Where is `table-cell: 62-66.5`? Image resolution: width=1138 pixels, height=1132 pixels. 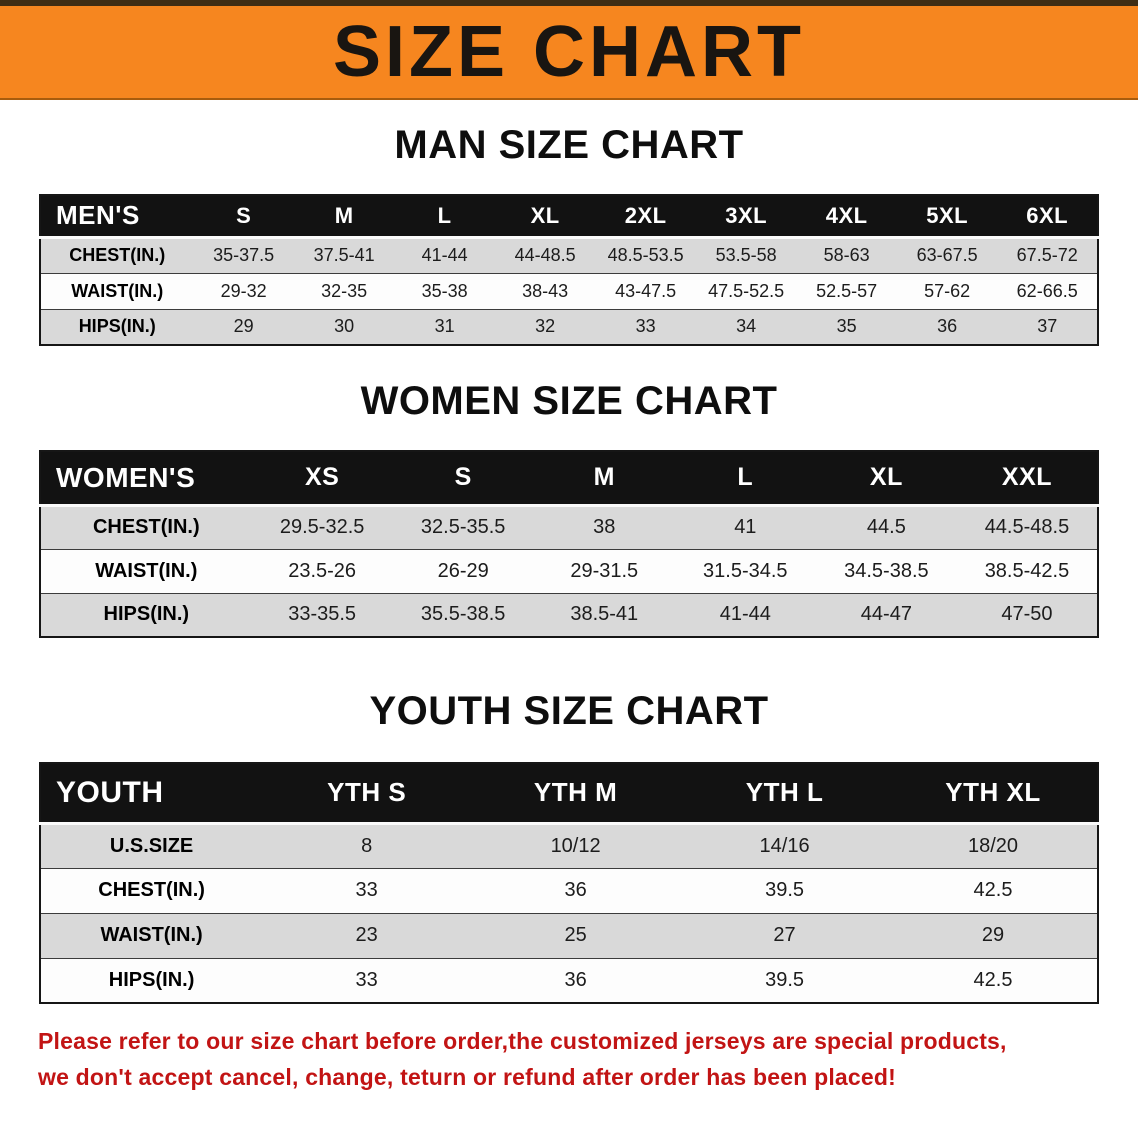 table-cell: 62-66.5 is located at coordinates (1047, 290).